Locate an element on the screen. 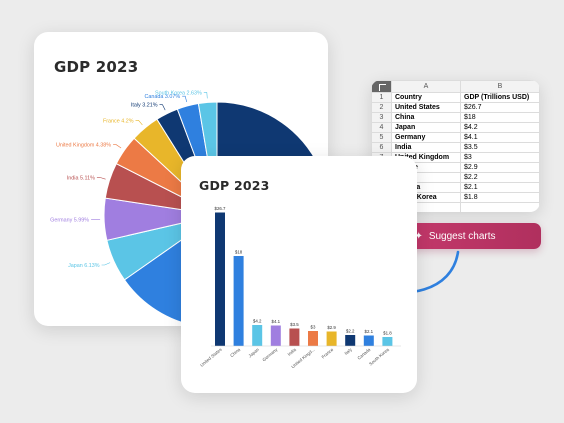 This screenshot has height=423, width=564. sheet-row: 4 Japan $4.2 is located at coordinates (455, 127).